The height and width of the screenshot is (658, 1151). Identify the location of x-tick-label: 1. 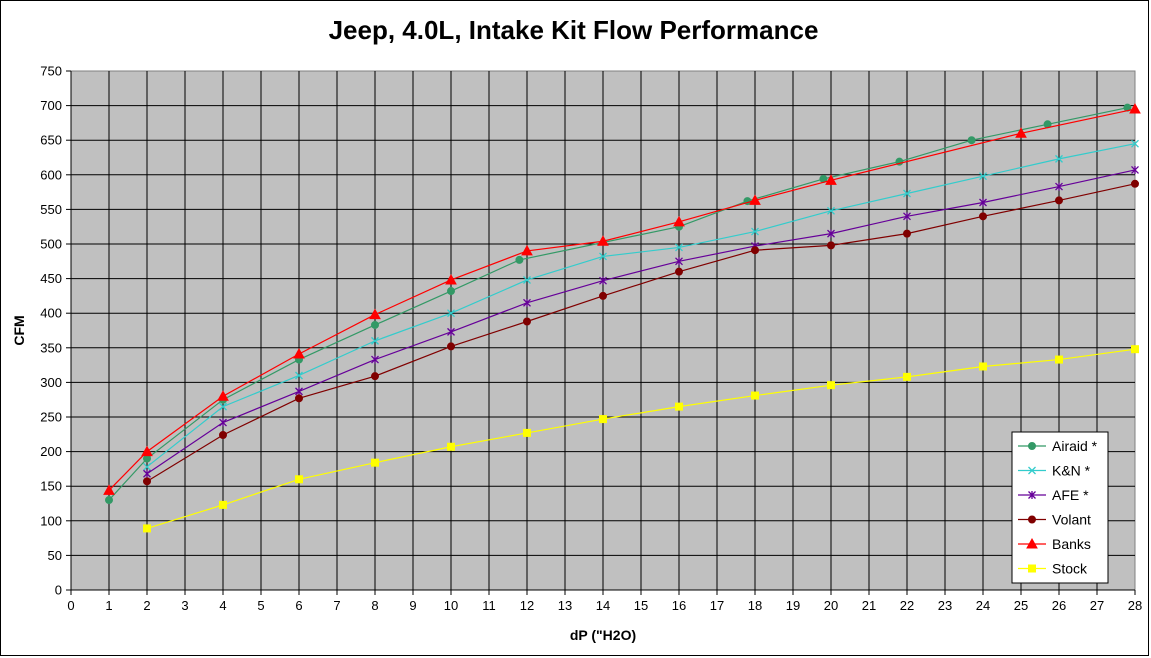
(108, 605).